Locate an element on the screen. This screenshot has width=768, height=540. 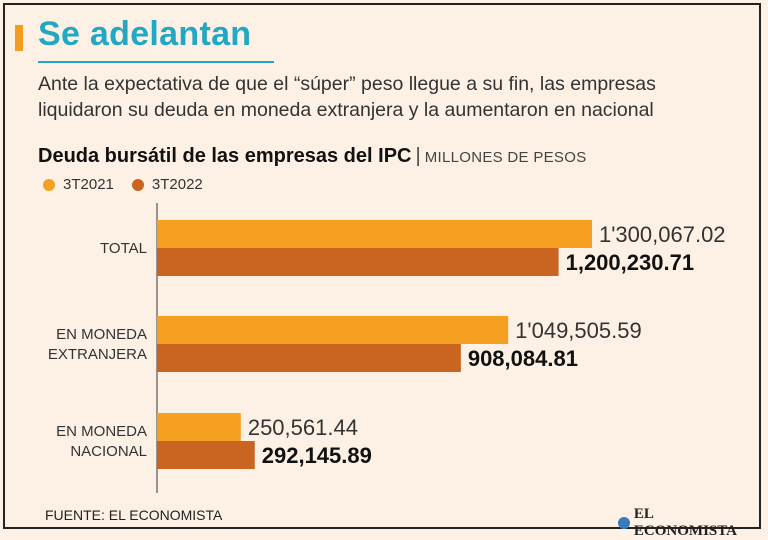
legend-label-3t2021: 3T2021 is located at coordinates (88, 184).